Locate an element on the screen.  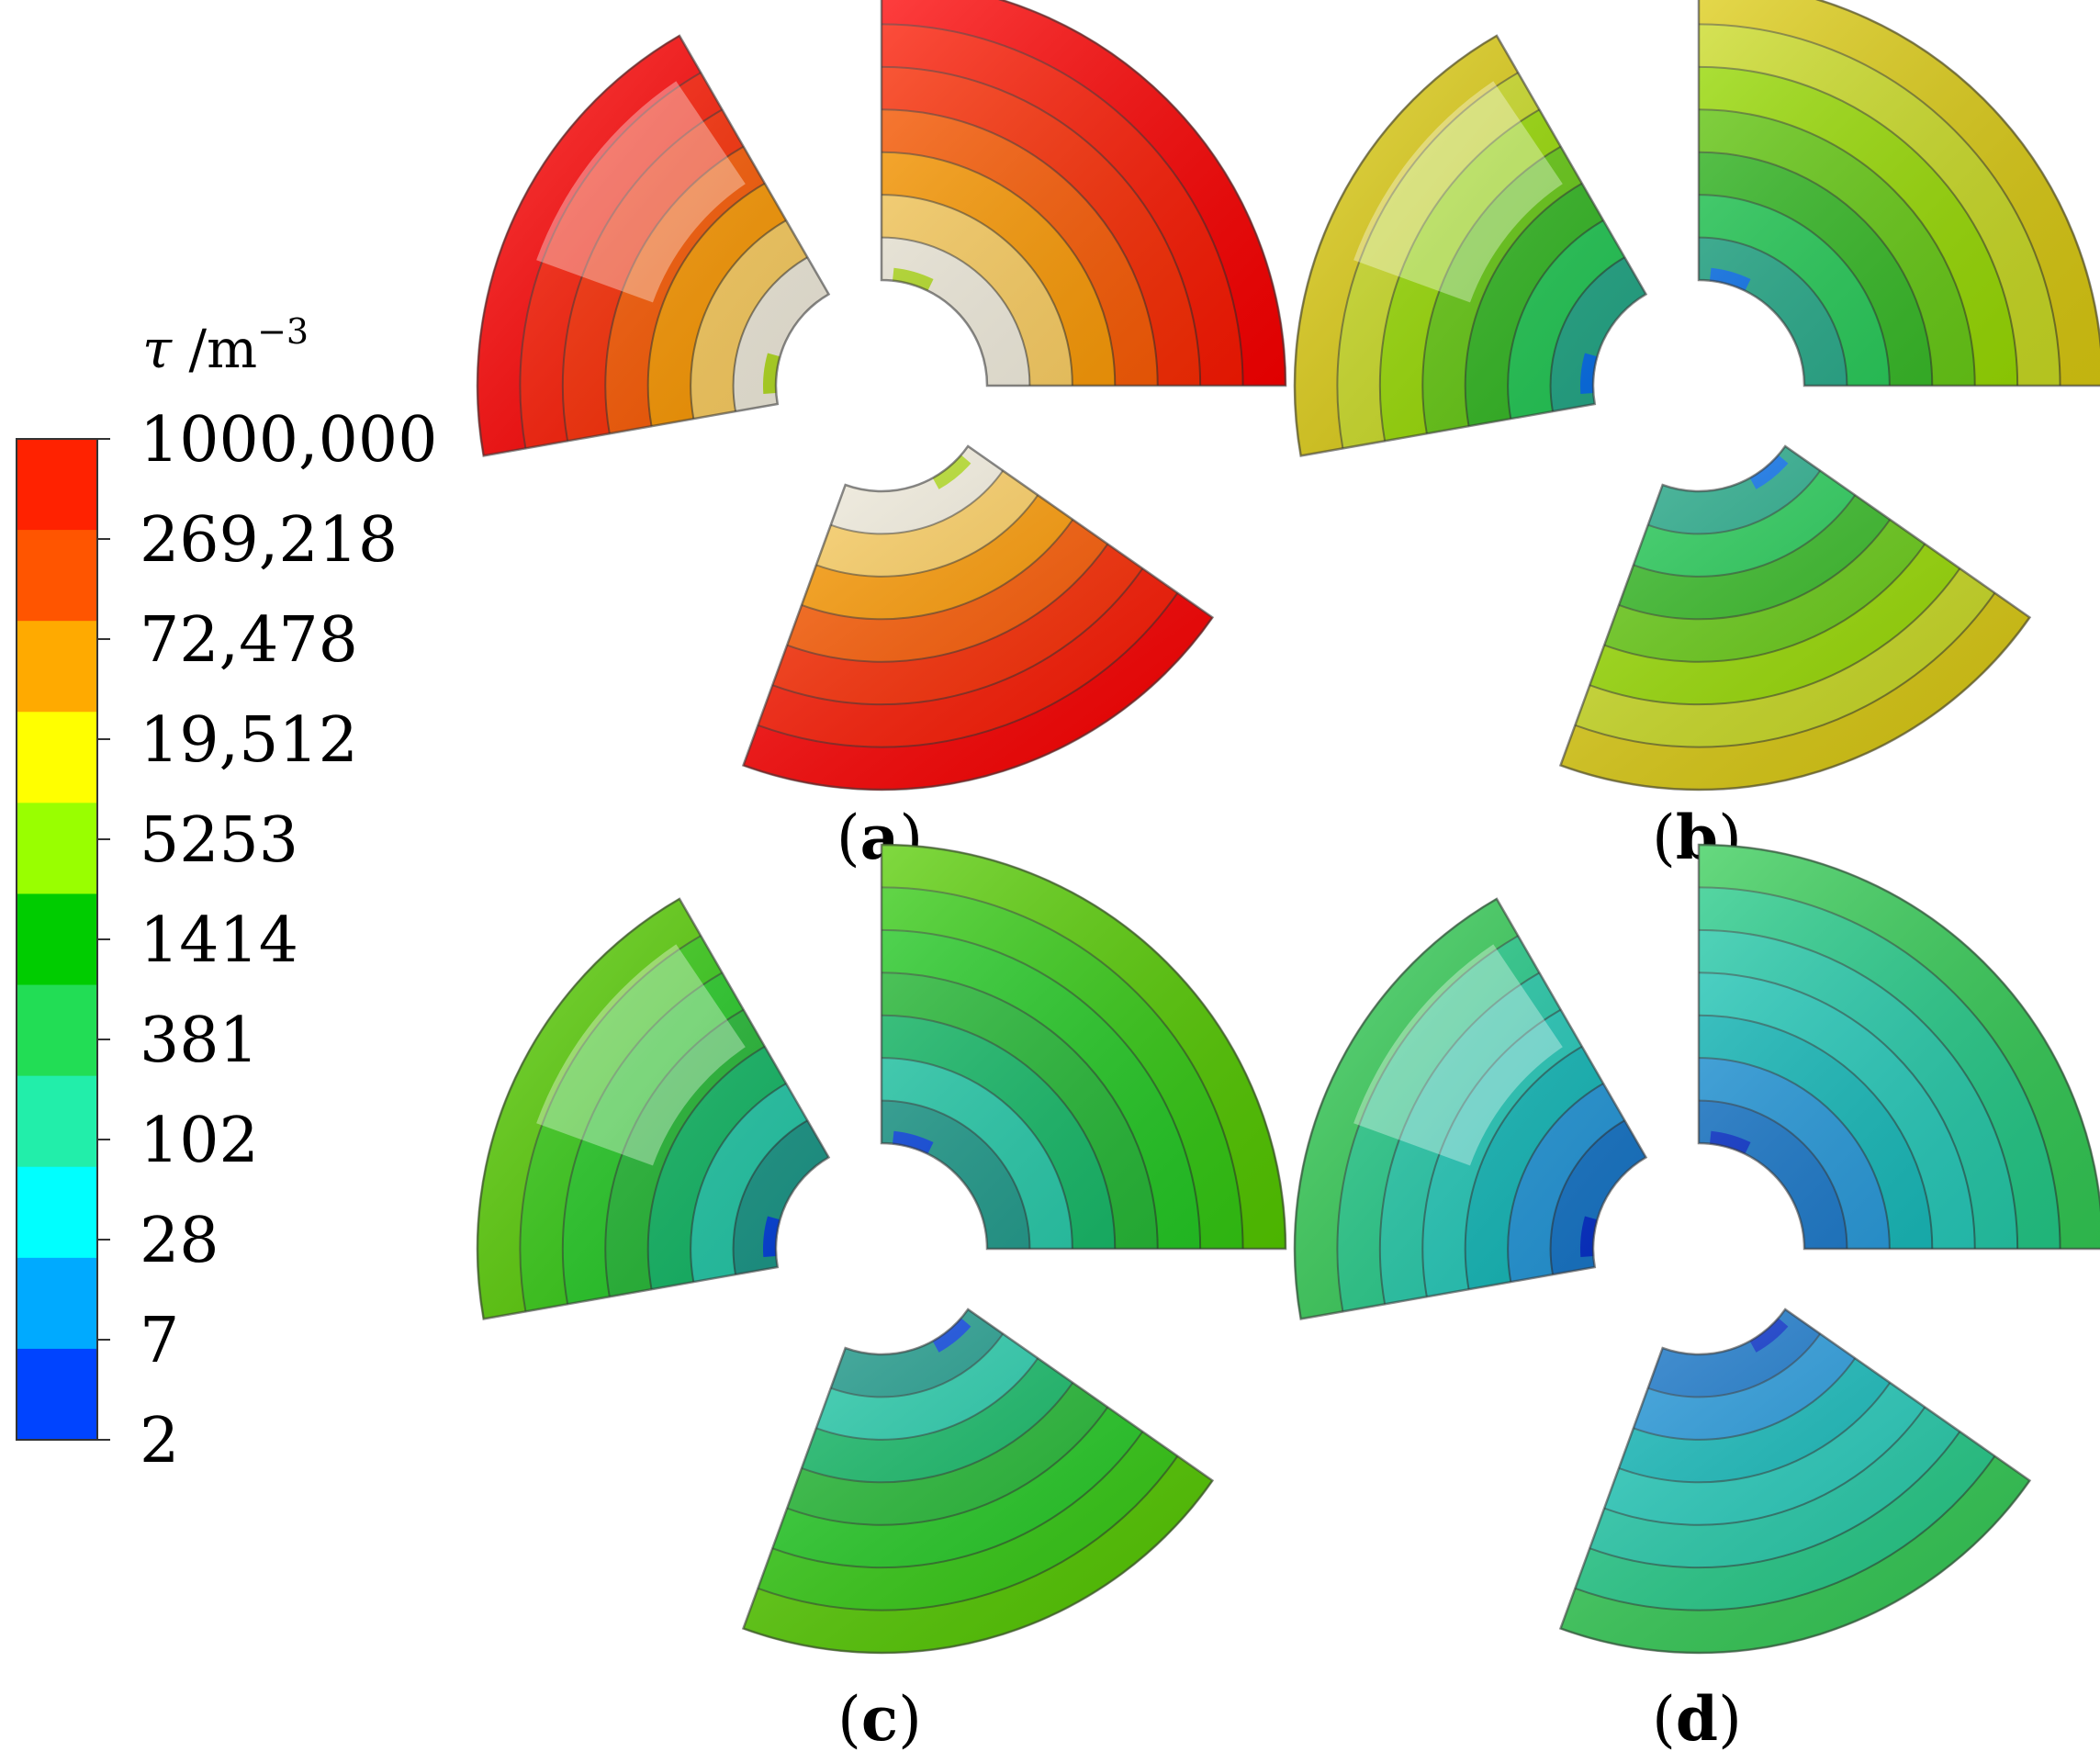
legend-tick-label: 2 is located at coordinates (159, 1441).